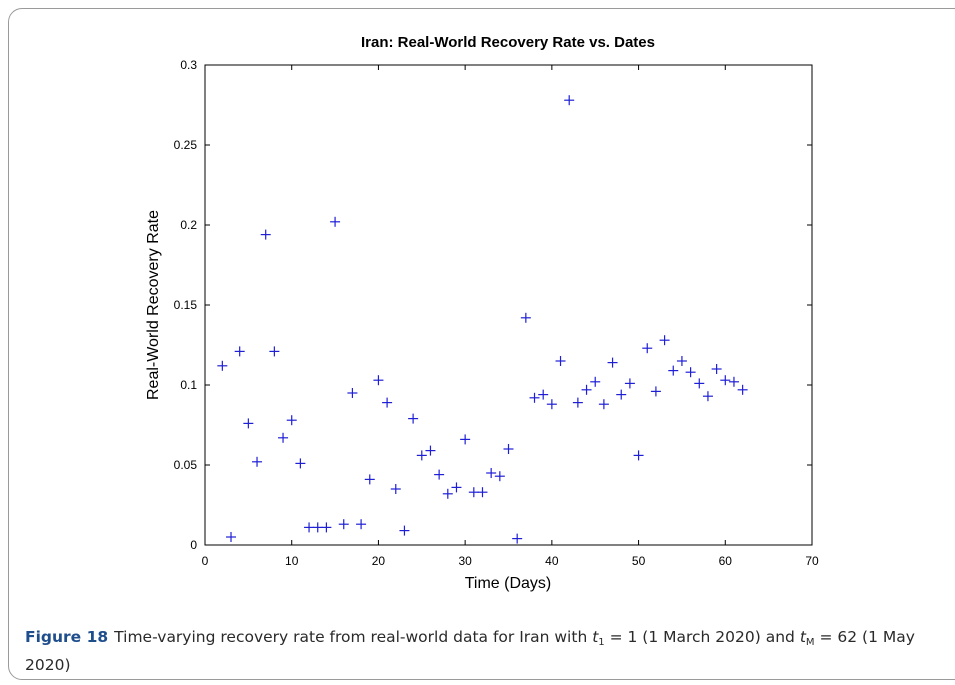 The height and width of the screenshot is (685, 955). I want to click on figure-label: Figure 18, so click(67, 637).